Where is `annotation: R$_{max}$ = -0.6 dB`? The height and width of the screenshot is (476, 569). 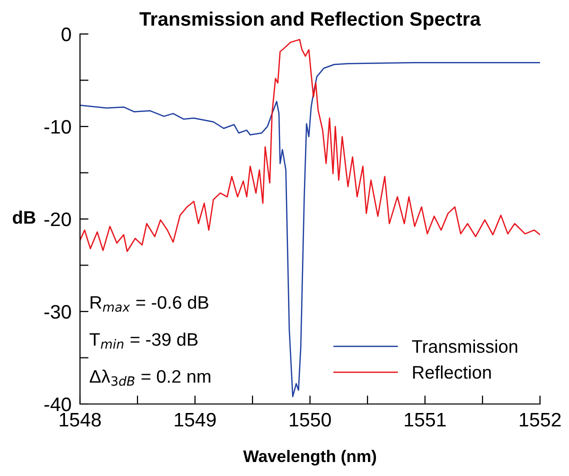
annotation: R$_{max}$ = -0.6 dB is located at coordinates (149, 304).